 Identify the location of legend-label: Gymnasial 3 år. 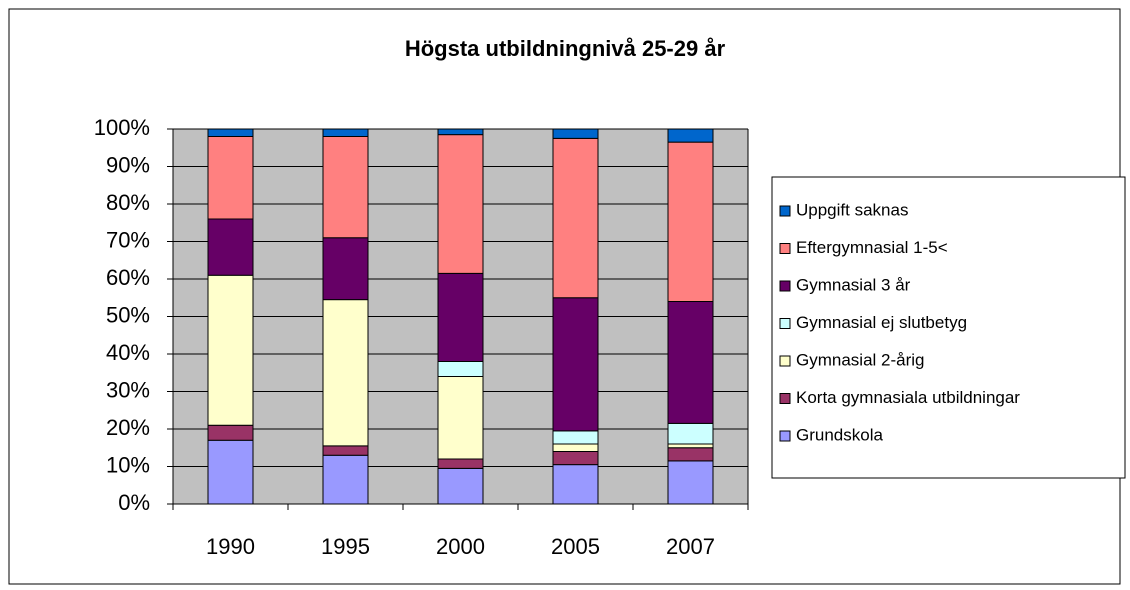
(853, 284).